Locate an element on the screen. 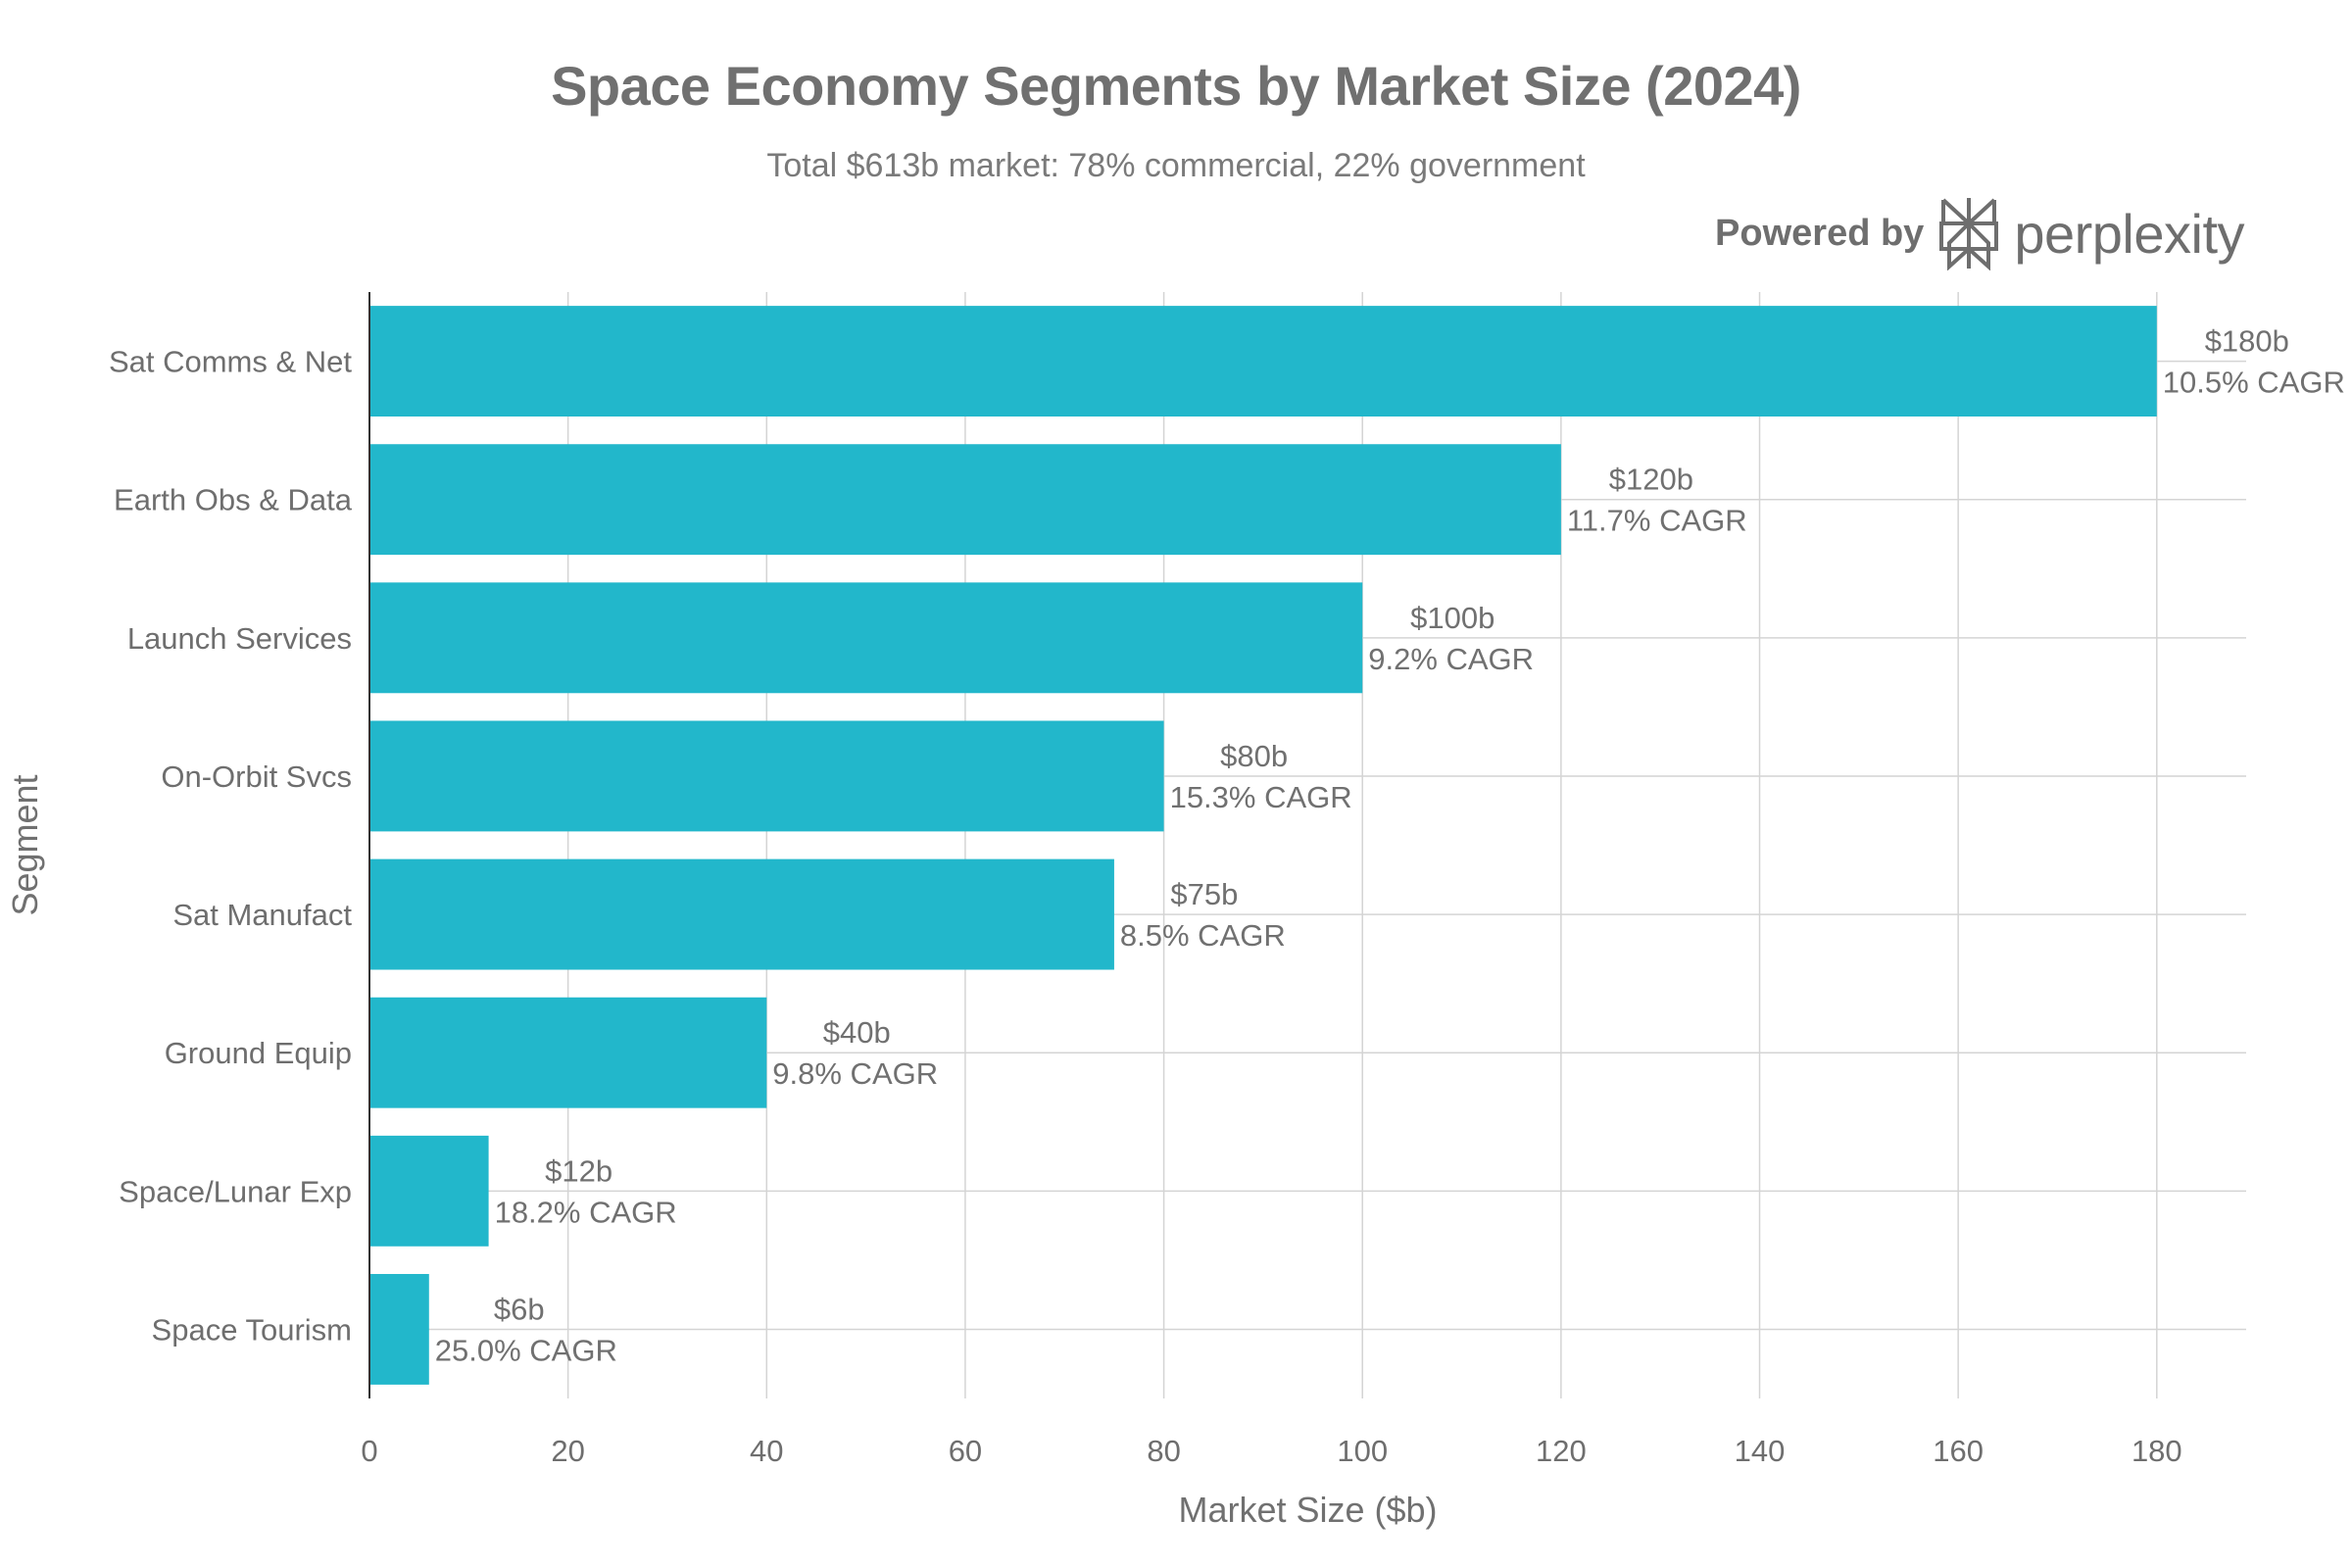 This screenshot has height=1568, width=2352. bar-cagr-label: 18.2% CAGR is located at coordinates (586, 1212).